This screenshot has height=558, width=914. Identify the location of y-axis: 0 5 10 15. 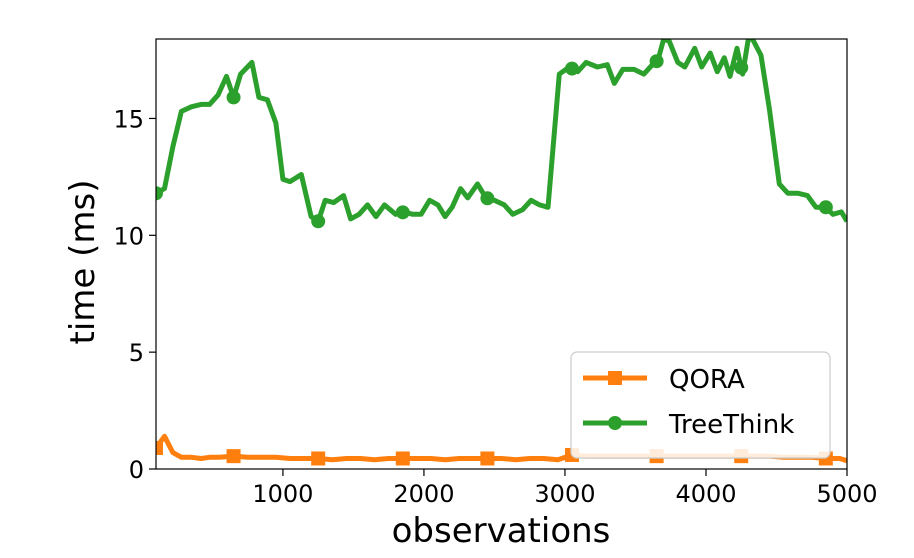
(134, 294).